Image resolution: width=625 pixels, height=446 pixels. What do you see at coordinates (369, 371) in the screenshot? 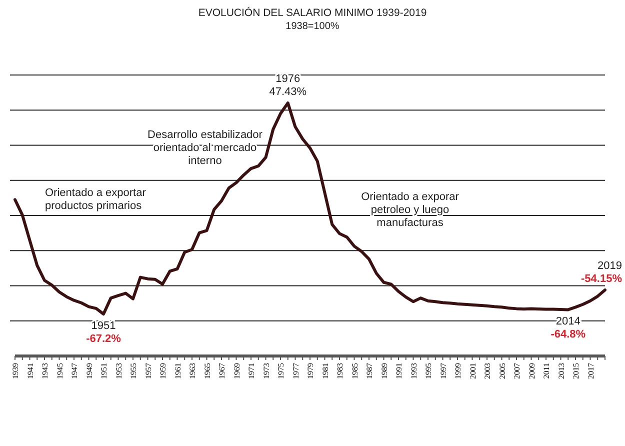
I see `x-tick-label: 1987` at bounding box center [369, 371].